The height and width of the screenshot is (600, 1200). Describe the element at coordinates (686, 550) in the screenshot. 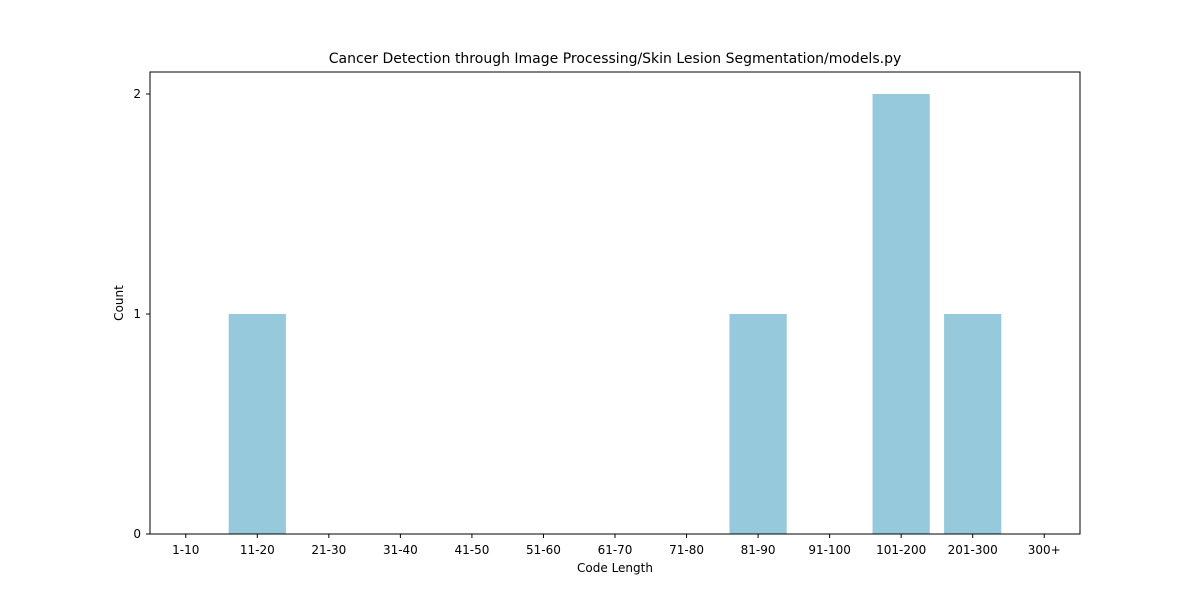

I see `x-tick-label: 71-80` at that location.